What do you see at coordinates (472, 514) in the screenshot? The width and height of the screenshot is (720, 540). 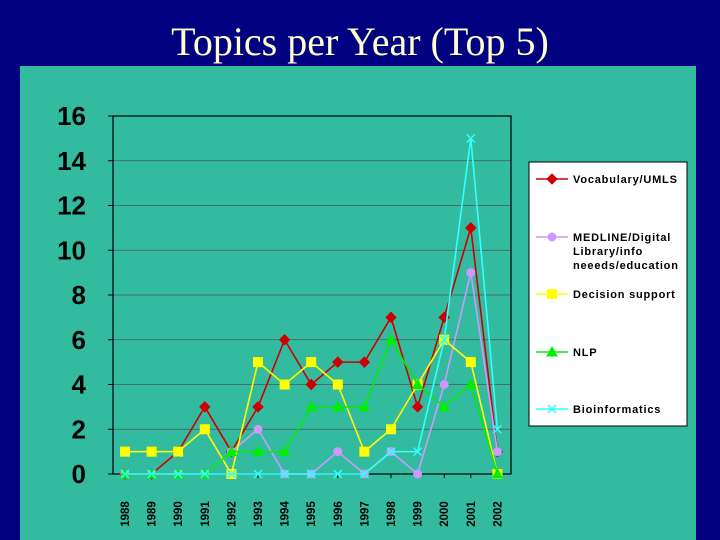 I see `x-tick-label: 2001` at bounding box center [472, 514].